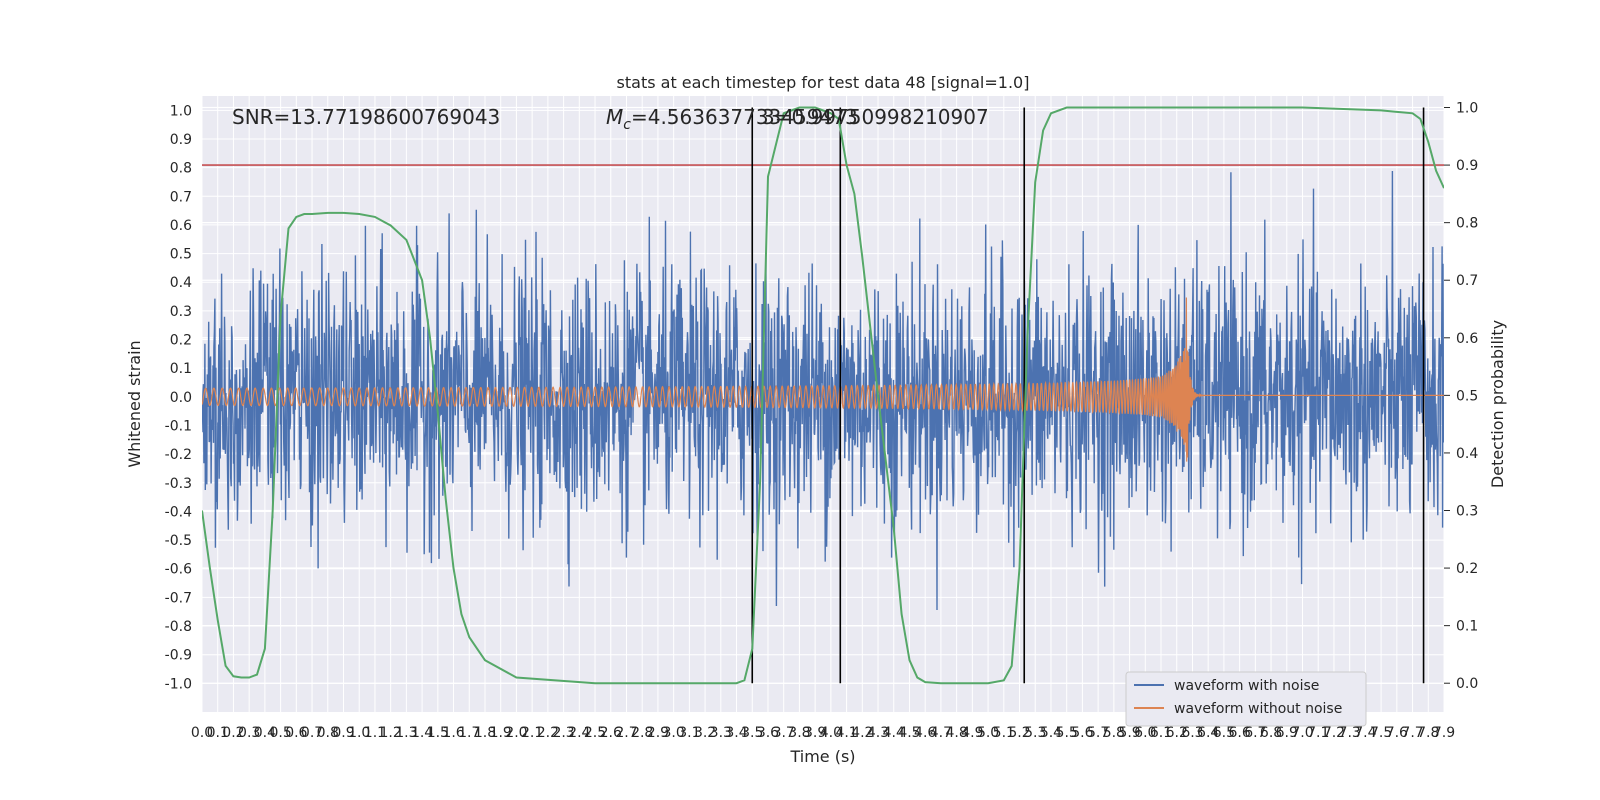  I want to click on left-y-tick-label: 1.0, so click(181, 111).